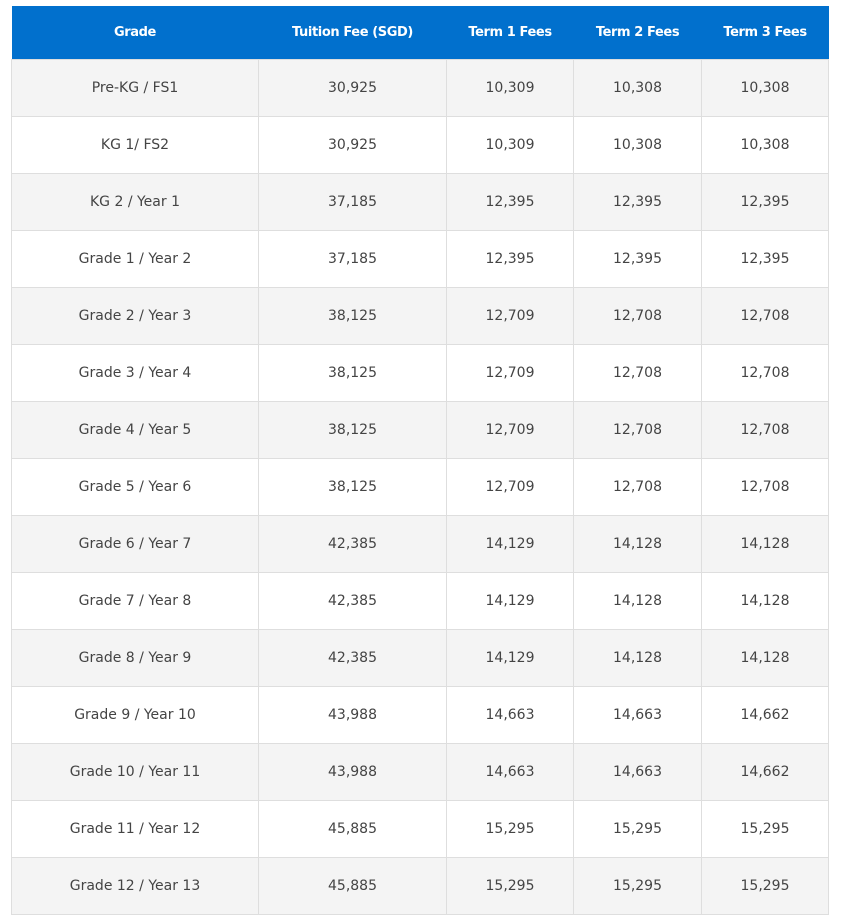 The width and height of the screenshot is (842, 924). I want to click on table-row: Grade 6 / Year 7 42,385 14,129 14,128 14,128, so click(420, 544).